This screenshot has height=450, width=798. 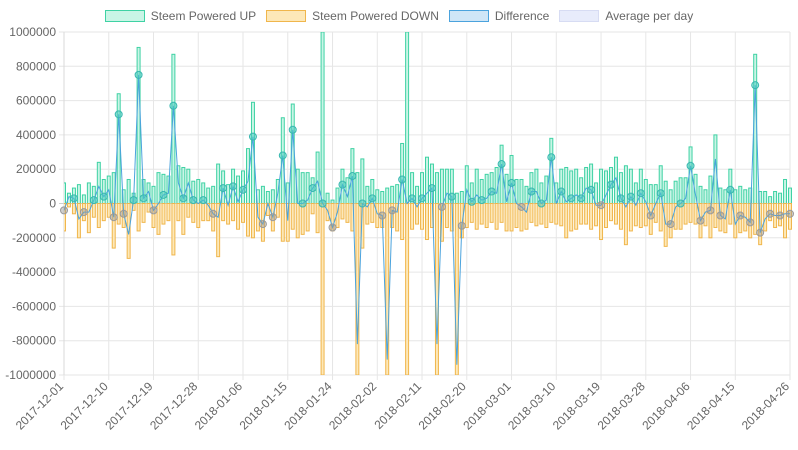 What do you see at coordinates (522, 16) in the screenshot?
I see `legend-label: Difference` at bounding box center [522, 16].